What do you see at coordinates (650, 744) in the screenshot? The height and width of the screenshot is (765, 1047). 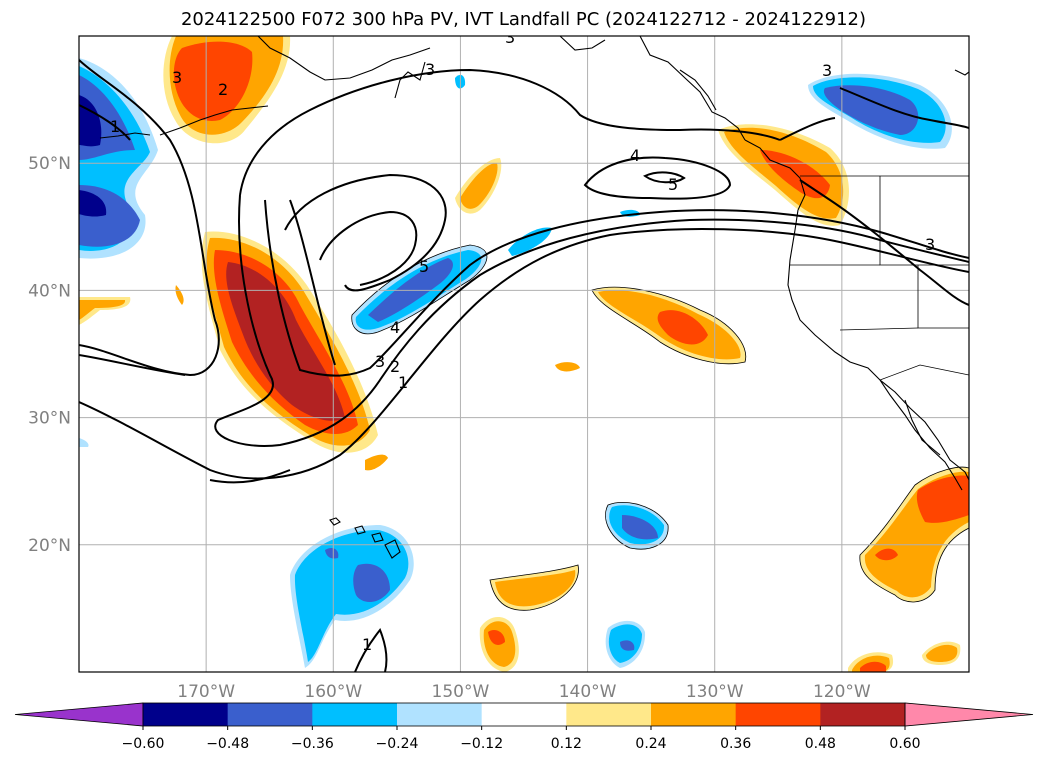 I see `colorbar-tick-label: 0.24` at bounding box center [650, 744].